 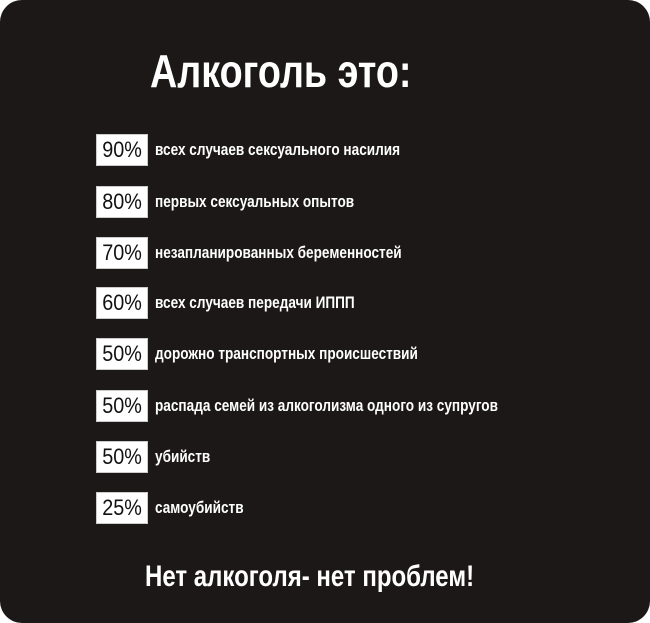 I want to click on stat-label: всех случаев сексуального насилия, so click(x=278, y=149).